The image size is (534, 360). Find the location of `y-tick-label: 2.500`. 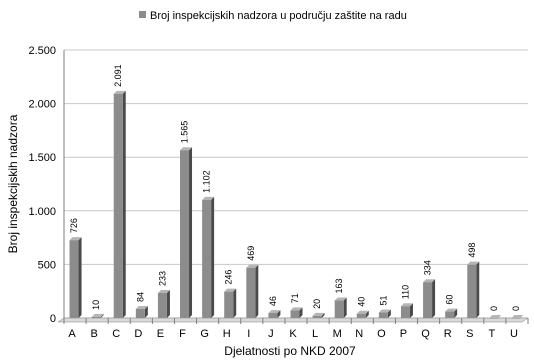

y-tick-label: 2.500 is located at coordinates (42, 51).